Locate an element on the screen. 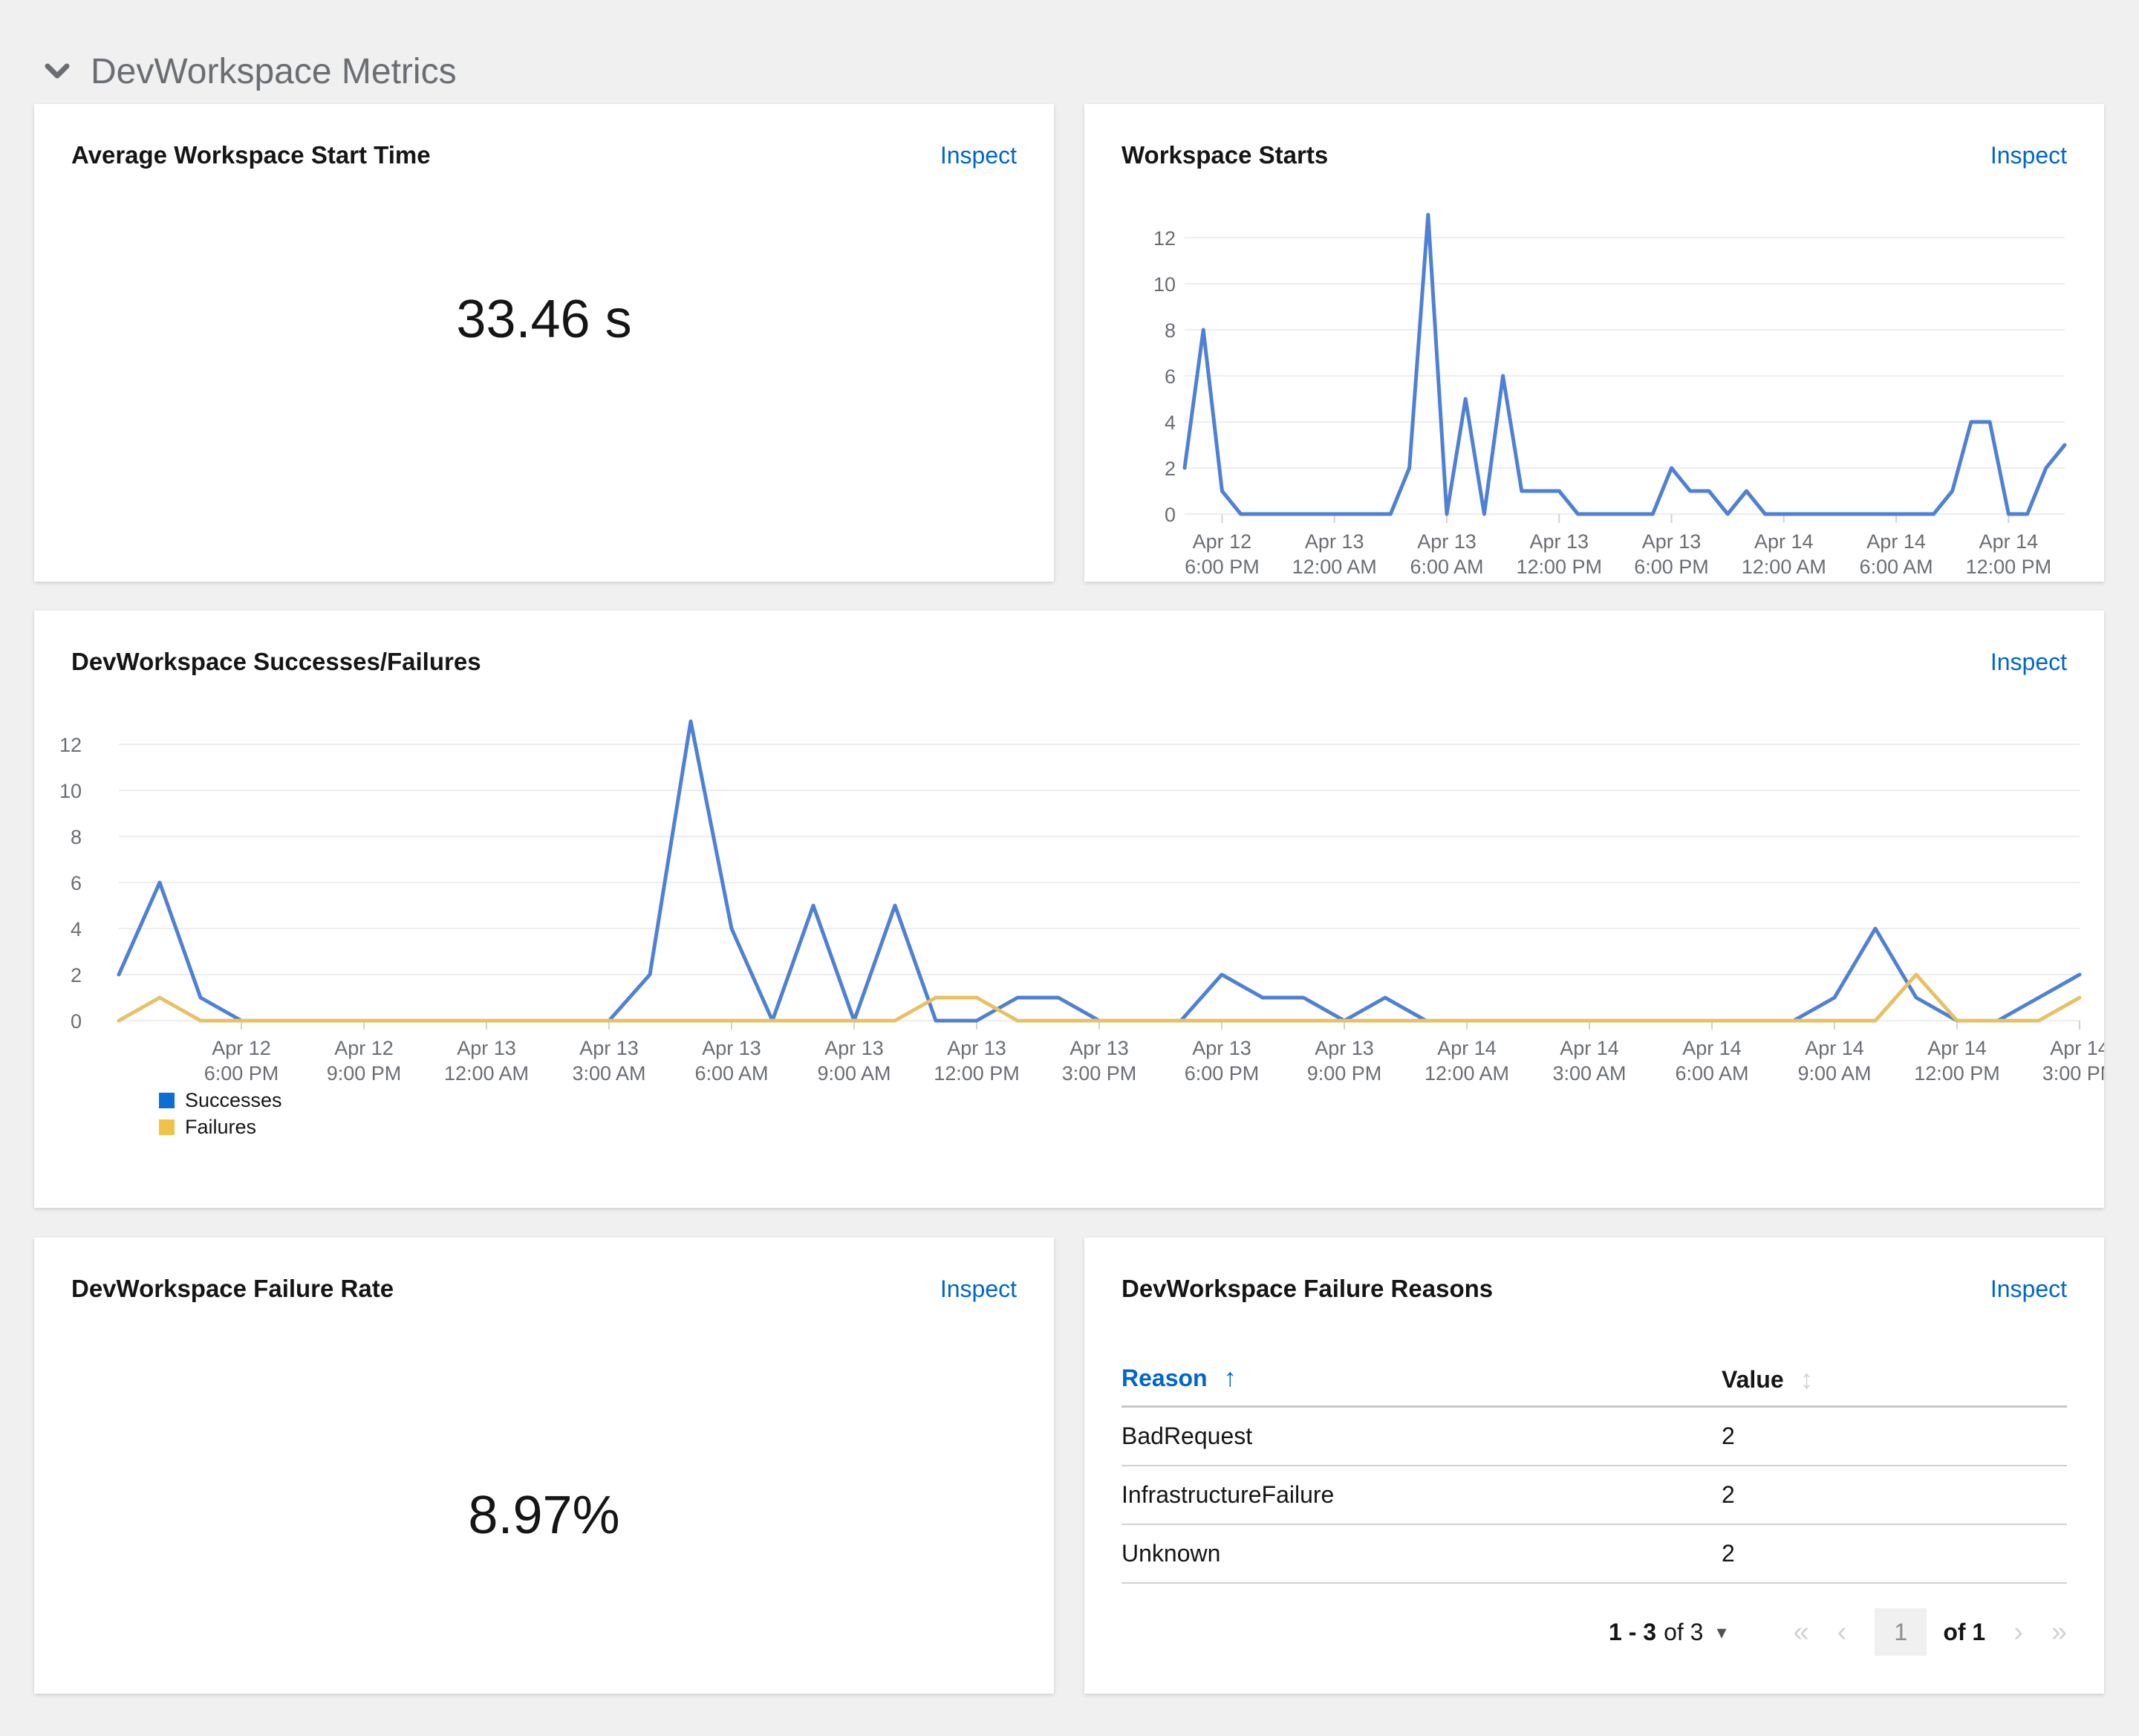 The height and width of the screenshot is (1736, 2139). column-header-label: Value is located at coordinates (1753, 1379).